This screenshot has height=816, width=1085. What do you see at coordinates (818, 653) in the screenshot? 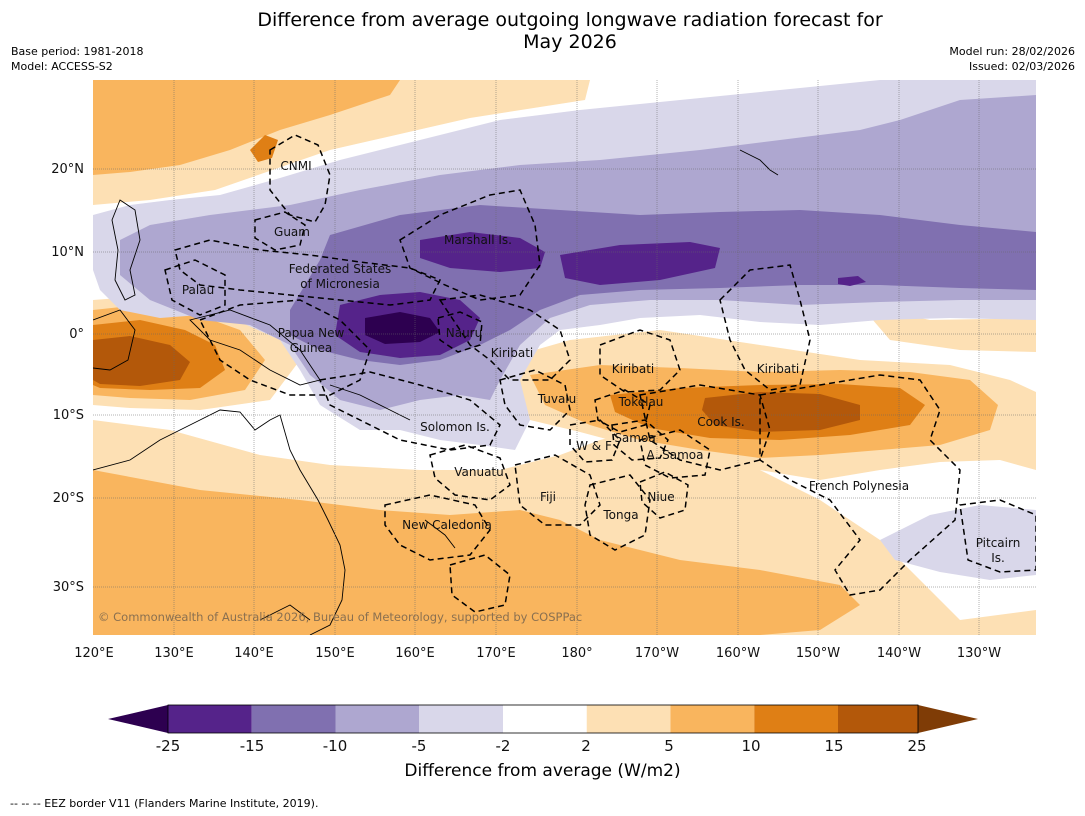
I see `lon-label-150w: 150°W` at bounding box center [818, 653].